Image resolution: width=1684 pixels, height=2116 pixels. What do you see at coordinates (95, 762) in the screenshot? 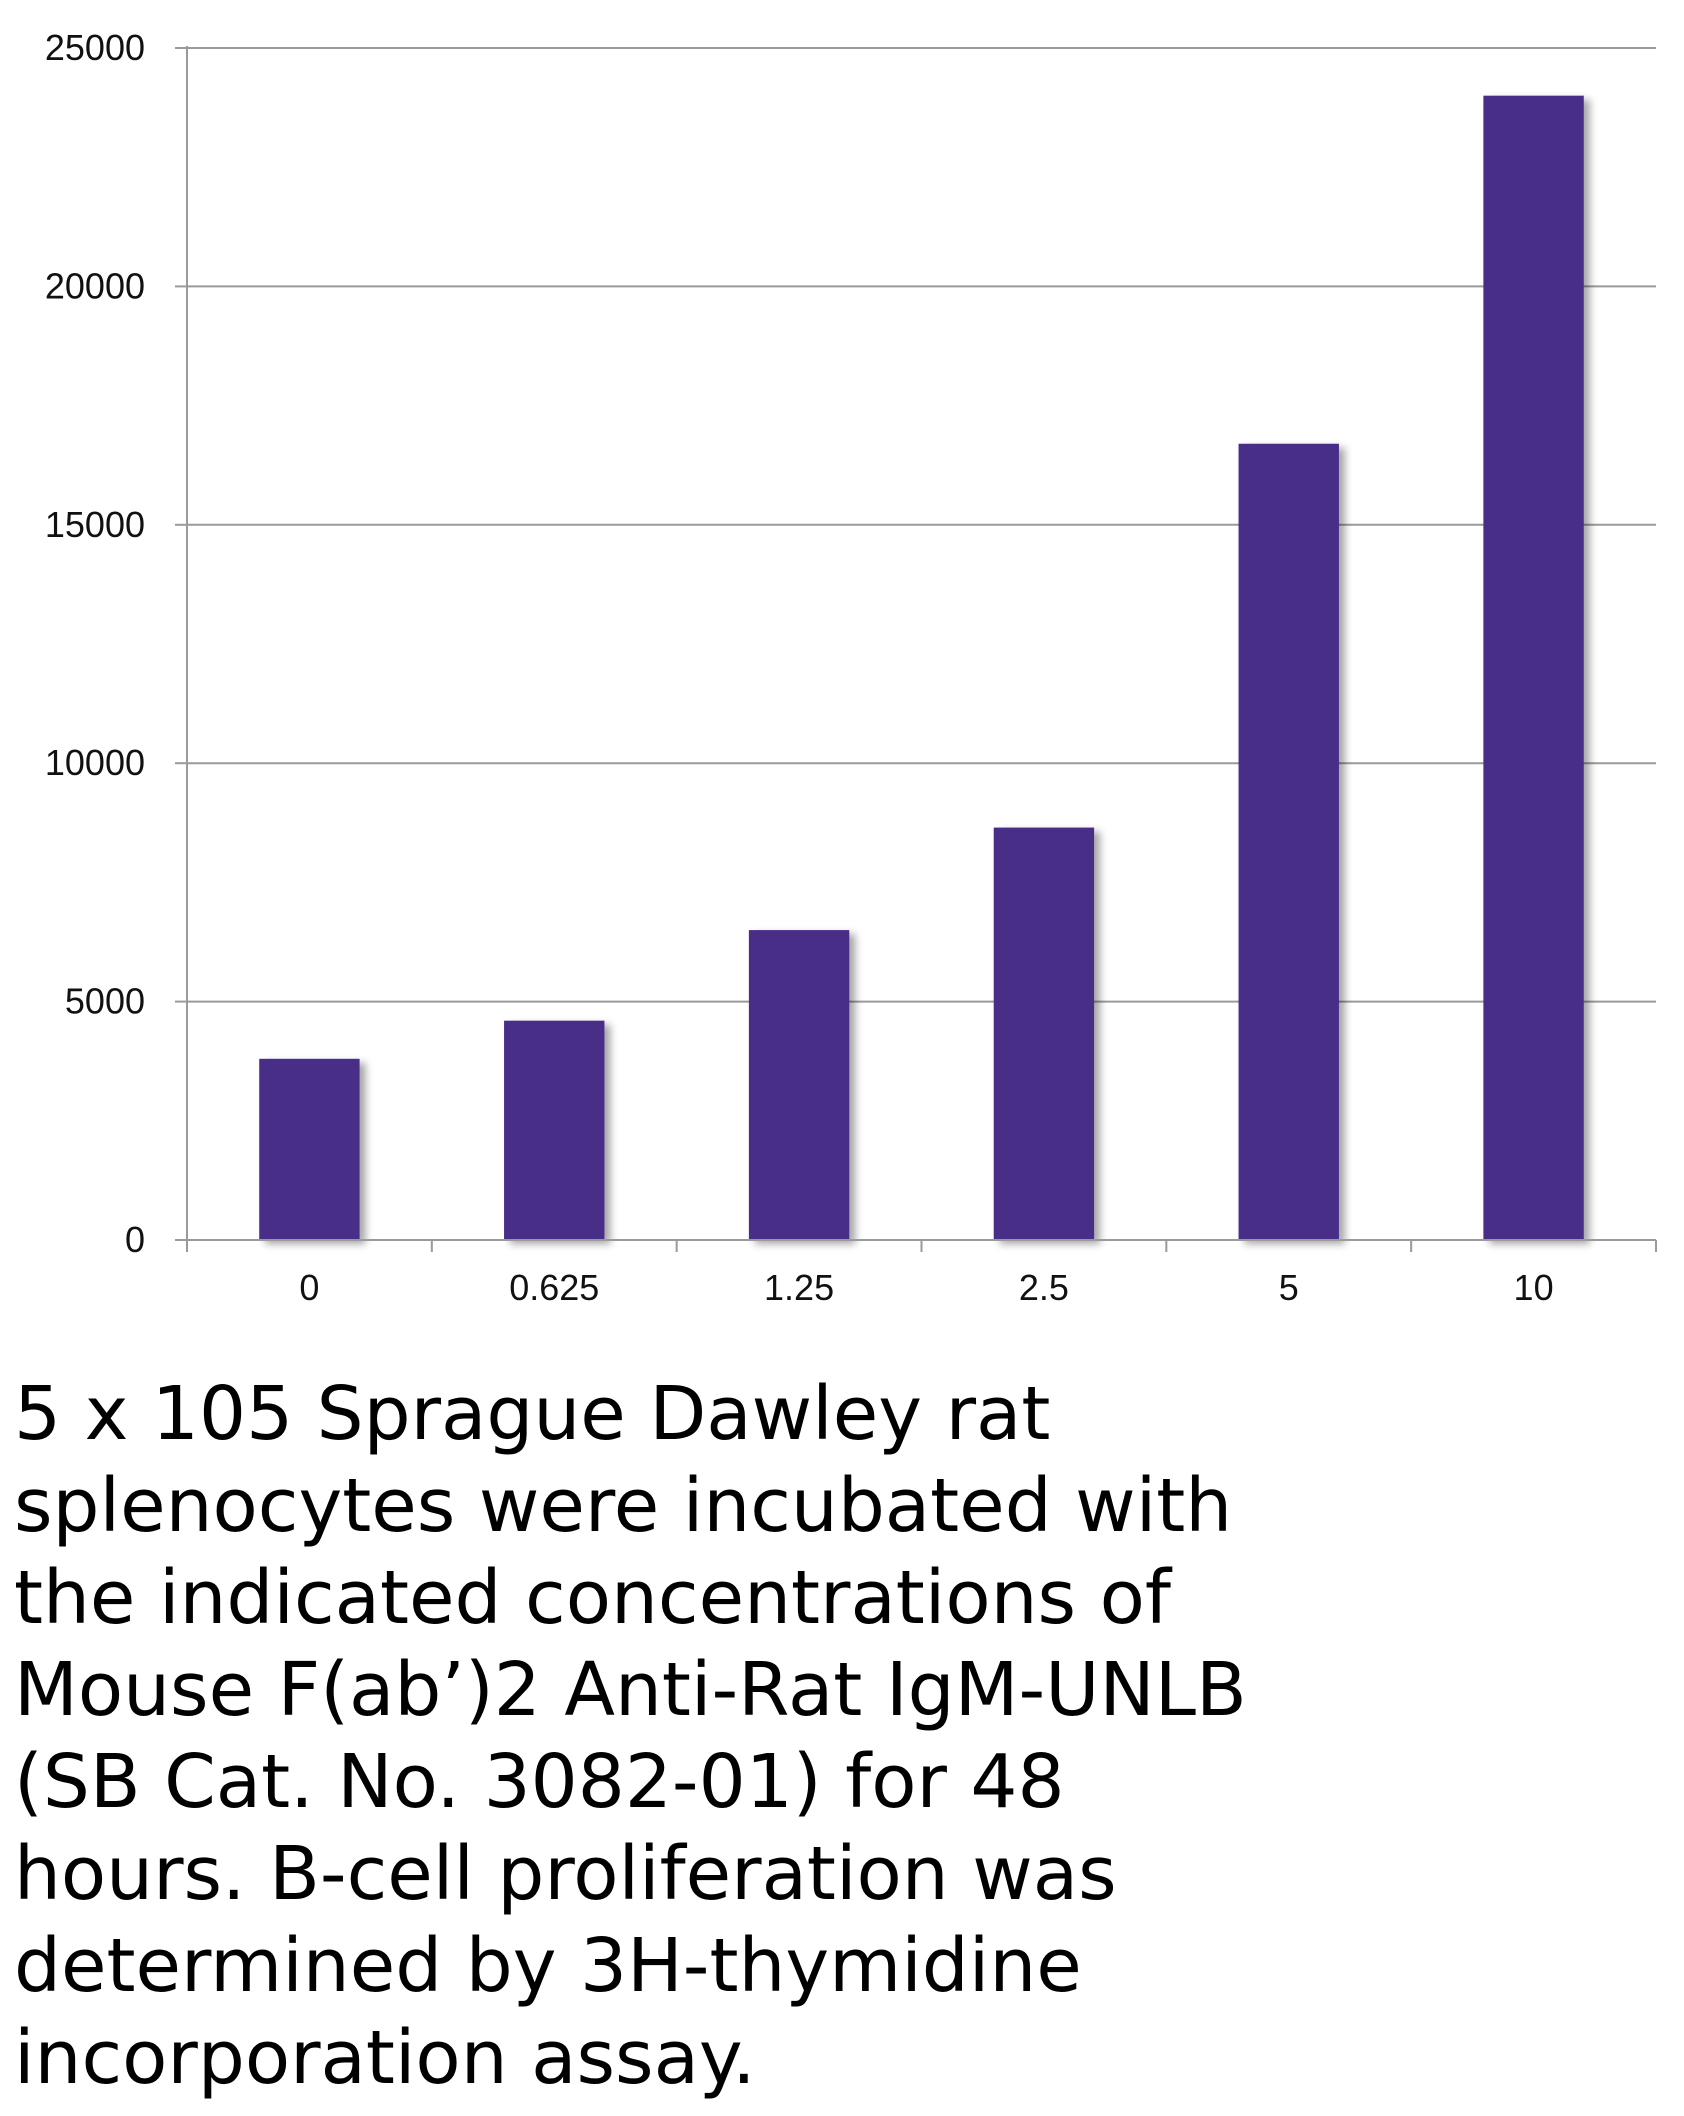
I see `y-tick-label: 10000` at bounding box center [95, 762].